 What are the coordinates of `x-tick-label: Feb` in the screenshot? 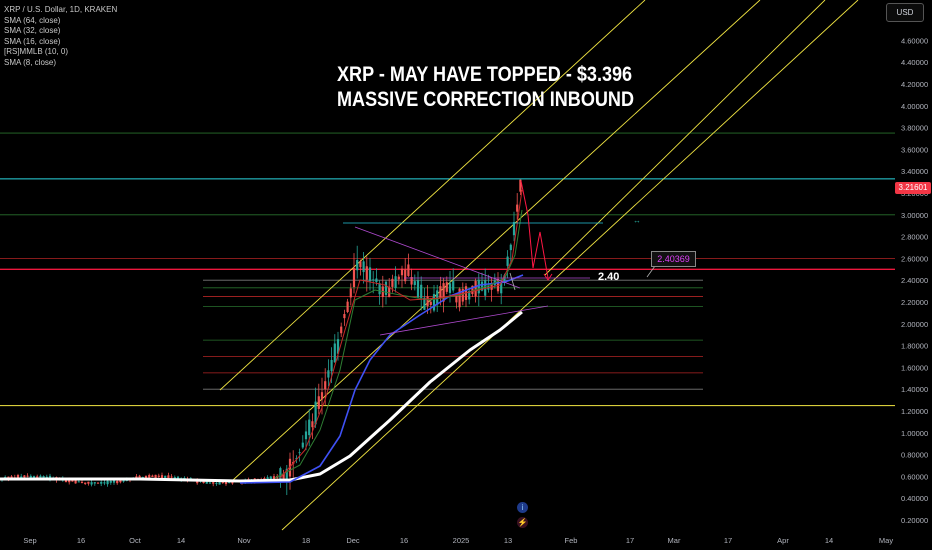 It's located at (571, 540).